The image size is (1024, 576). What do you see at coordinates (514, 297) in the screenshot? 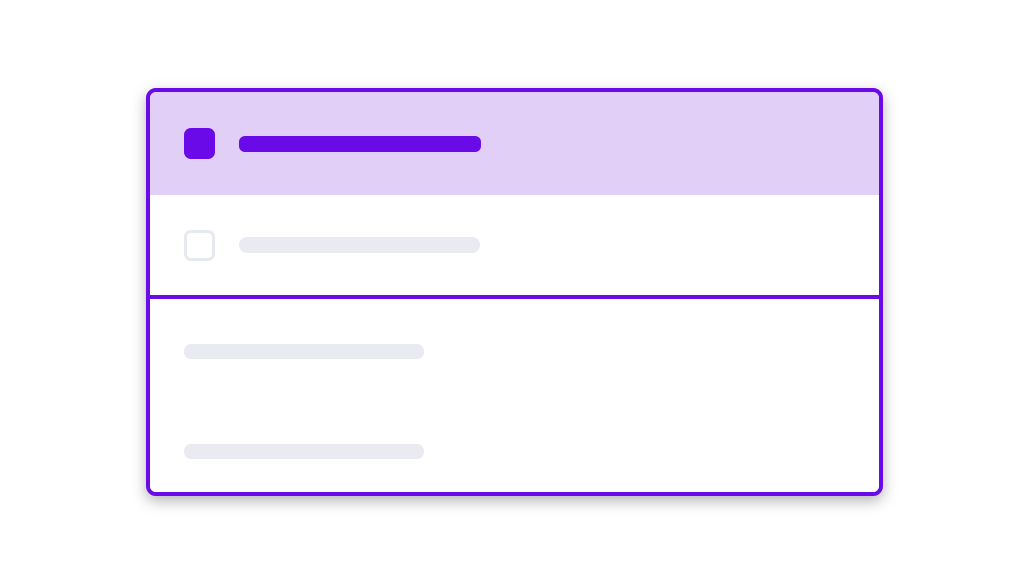
I see `section-divider` at bounding box center [514, 297].